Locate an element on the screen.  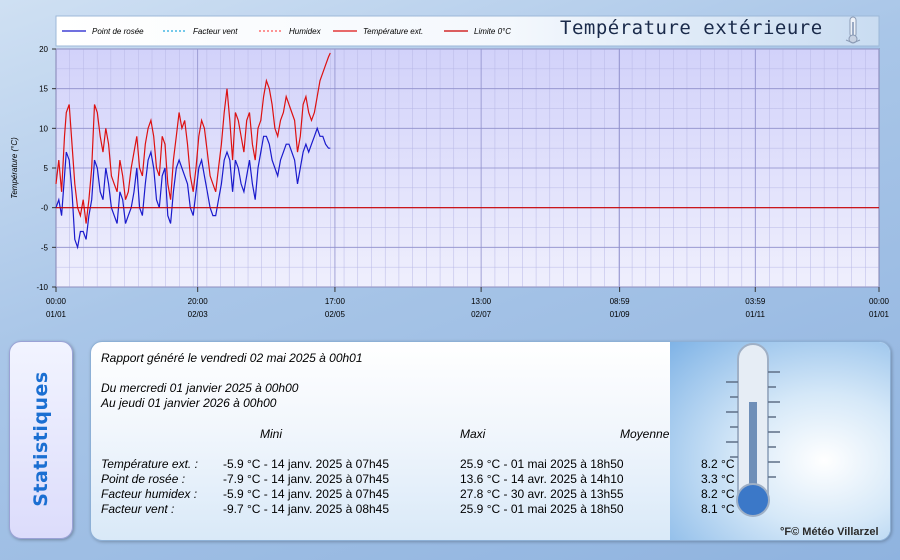
column-header-mini: Mini is located at coordinates (271, 434).